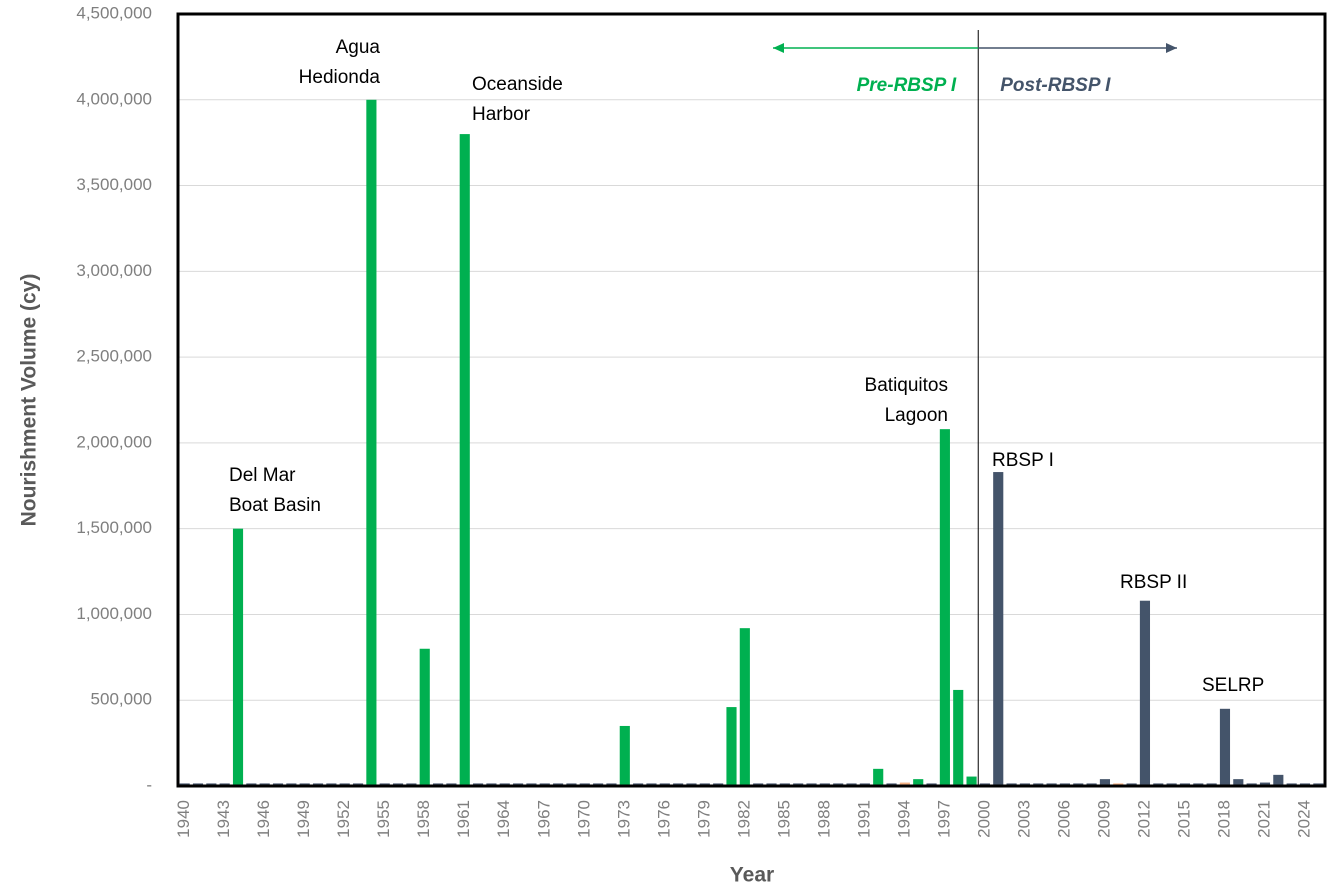 The height and width of the screenshot is (889, 1328). I want to click on x-tick-label: 1976, so click(663, 819).